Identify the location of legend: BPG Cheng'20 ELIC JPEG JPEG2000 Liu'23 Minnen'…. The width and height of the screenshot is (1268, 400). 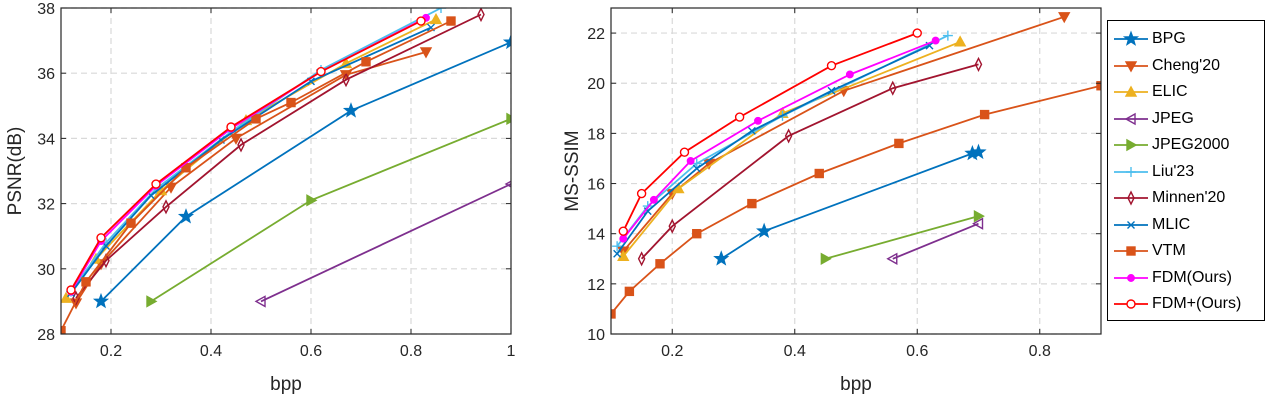
(1186, 170).